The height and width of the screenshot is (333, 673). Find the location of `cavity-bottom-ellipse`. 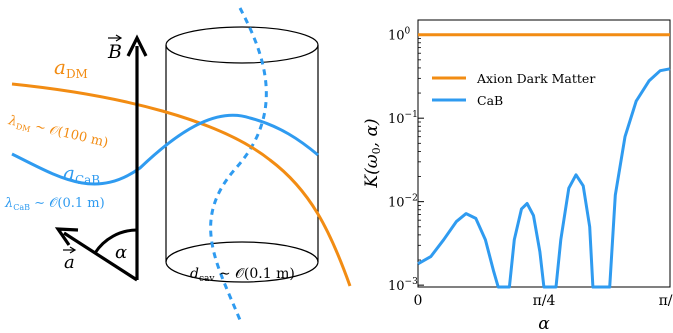

cavity-bottom-ellipse is located at coordinates (242, 262).